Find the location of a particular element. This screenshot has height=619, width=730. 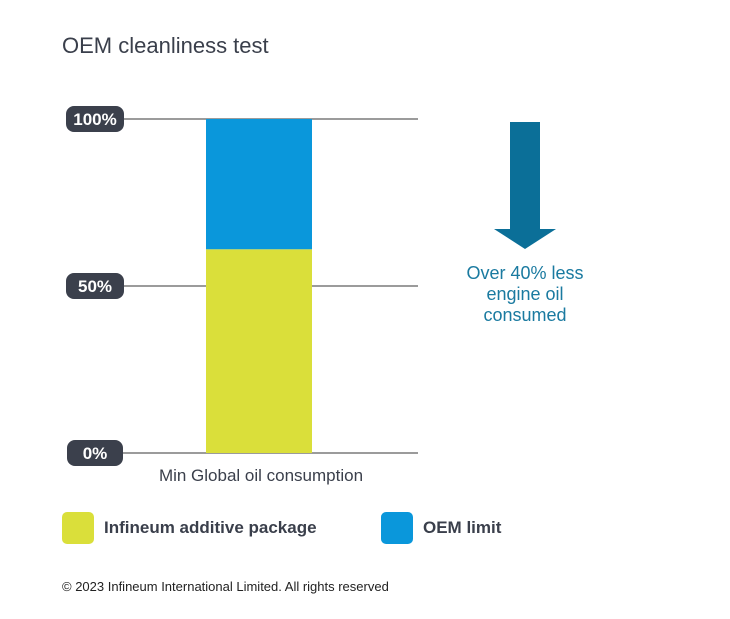

legend-swatch-oem is located at coordinates (397, 528).